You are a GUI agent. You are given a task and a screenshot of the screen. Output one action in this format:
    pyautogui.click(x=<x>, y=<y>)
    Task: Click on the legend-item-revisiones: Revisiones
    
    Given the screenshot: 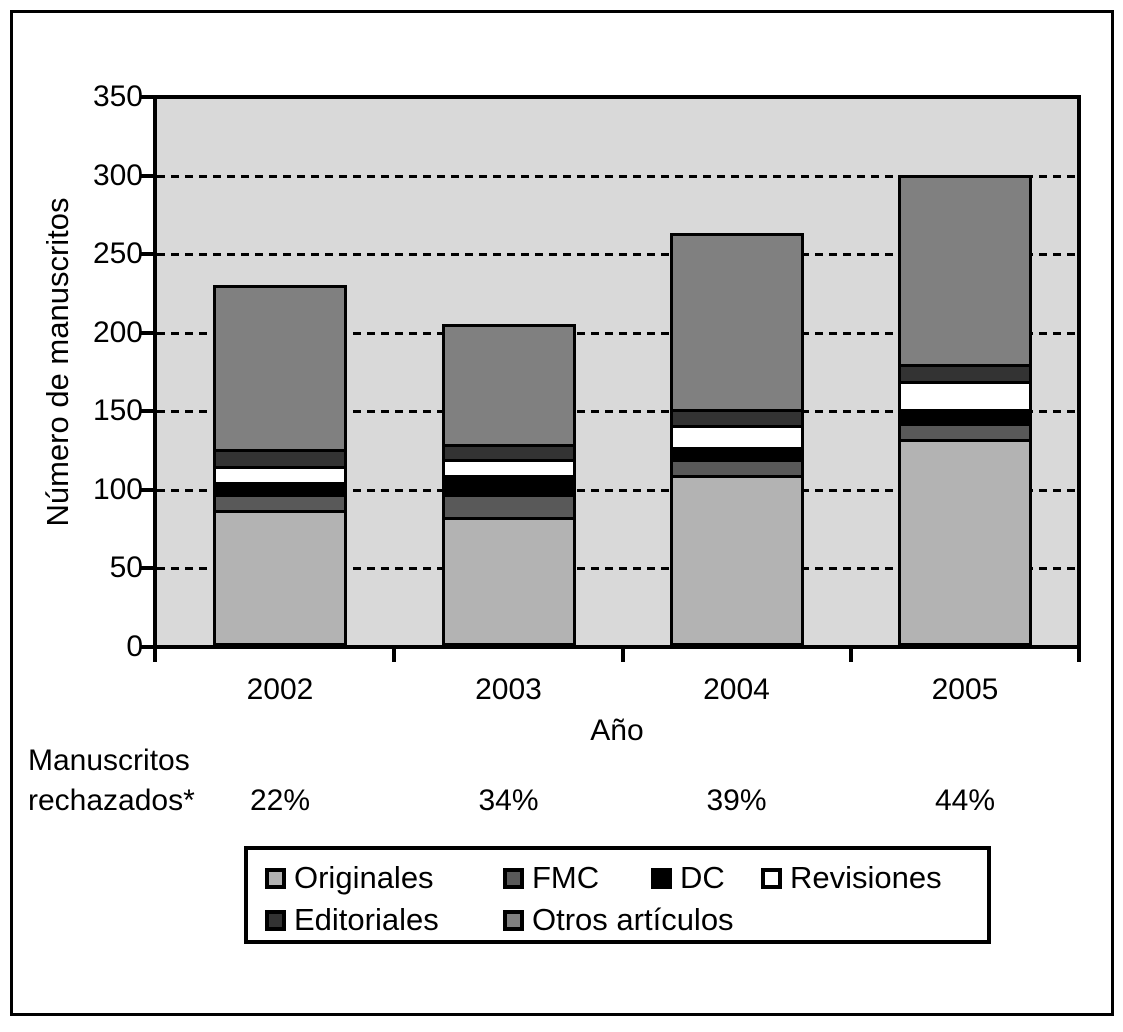 What is the action you would take?
    pyautogui.click(x=851, y=878)
    